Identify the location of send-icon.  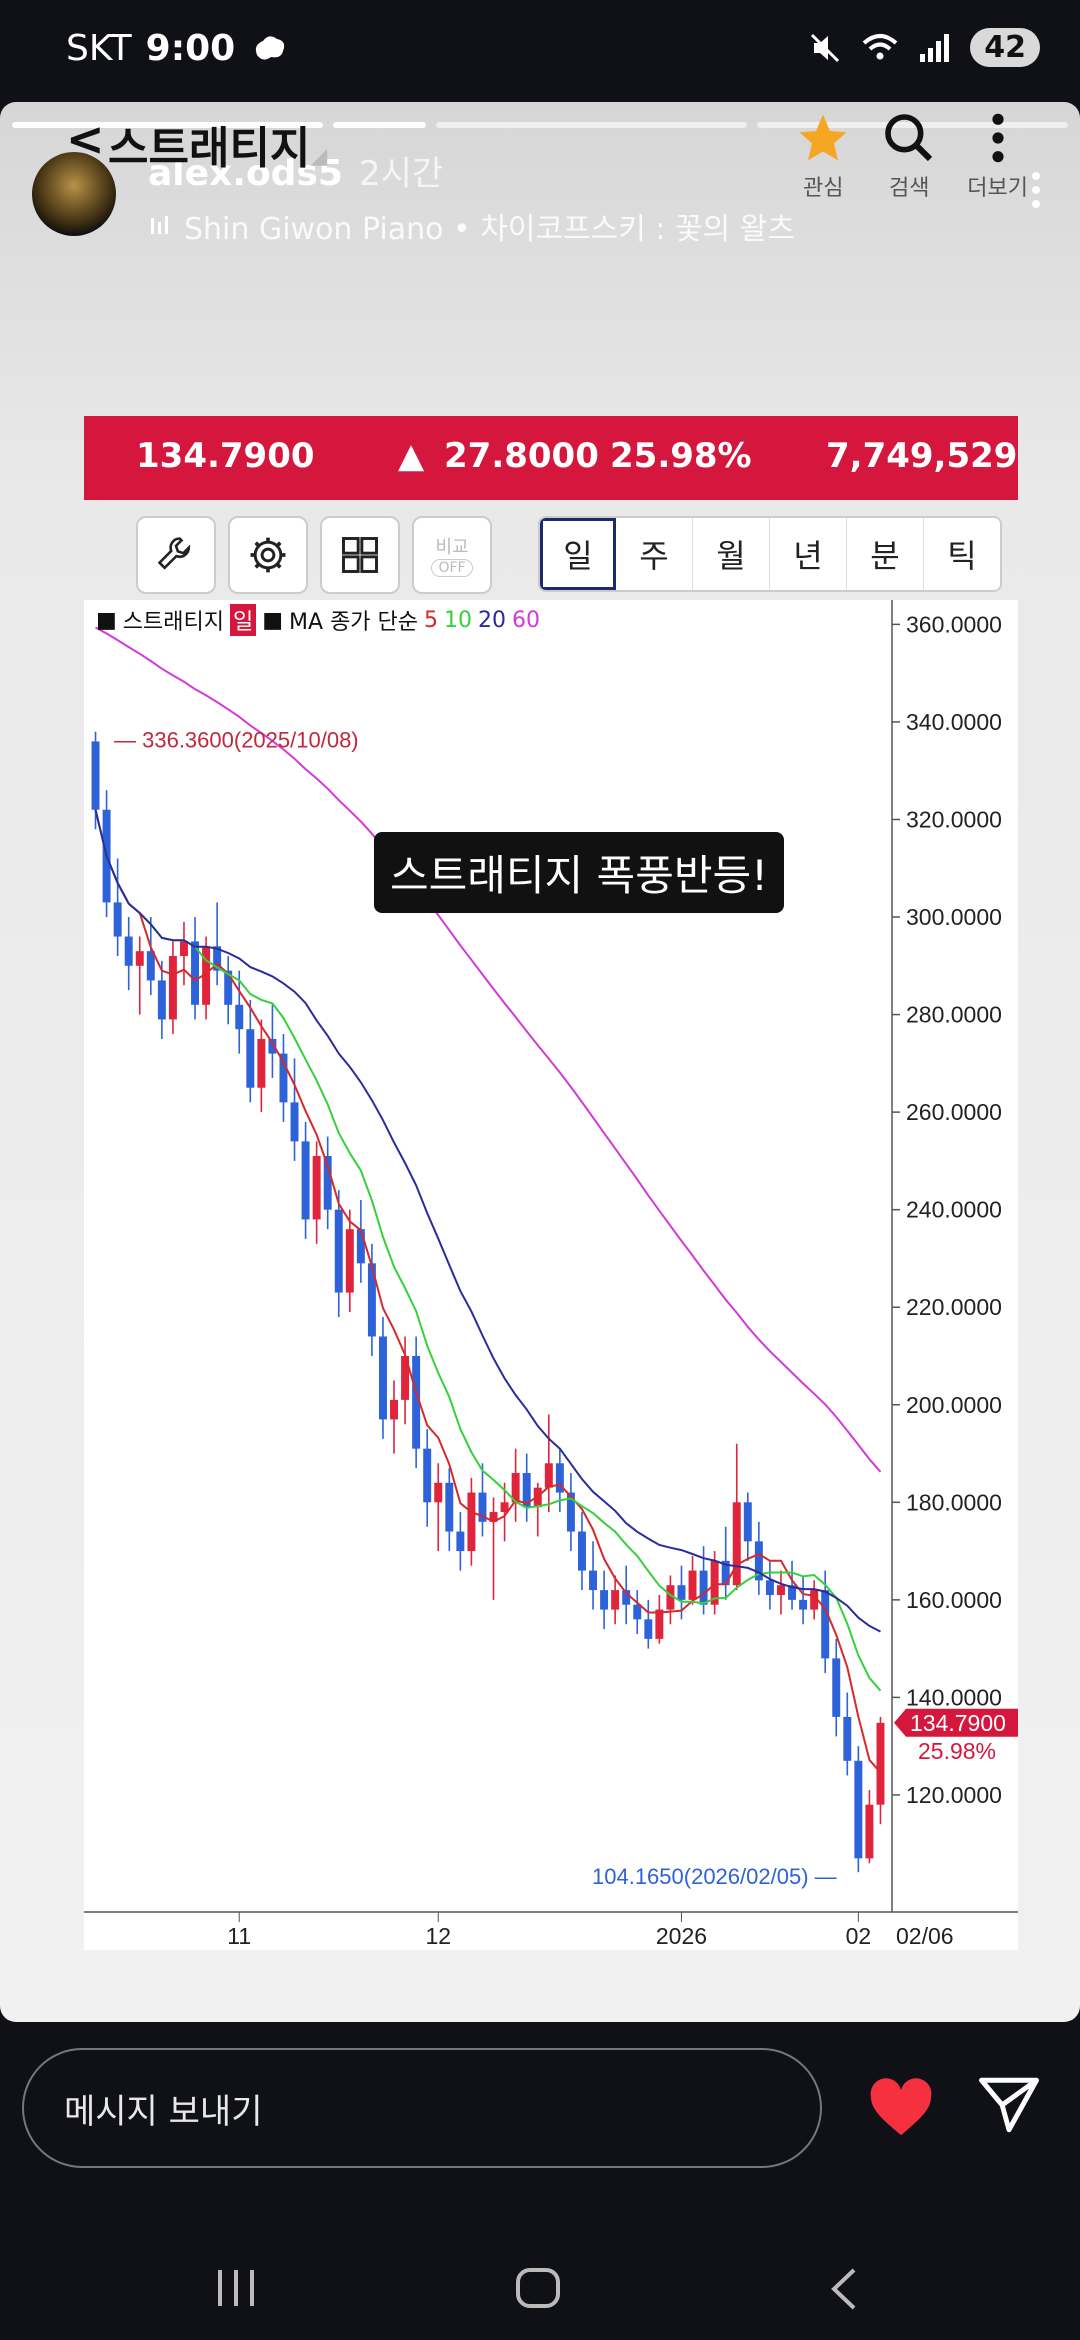
(1009, 2105).